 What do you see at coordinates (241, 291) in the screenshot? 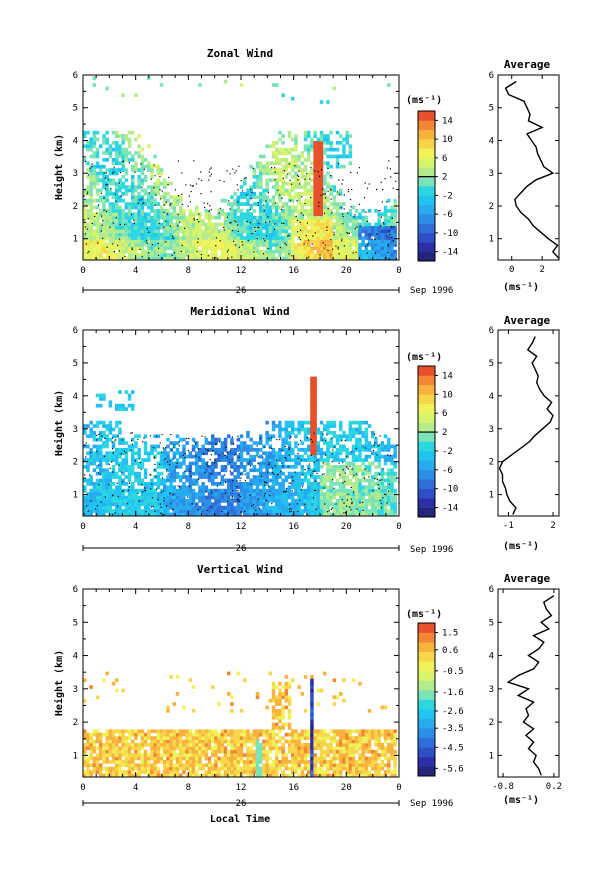
I see `zonal-wind-date-label: 26` at bounding box center [241, 291].